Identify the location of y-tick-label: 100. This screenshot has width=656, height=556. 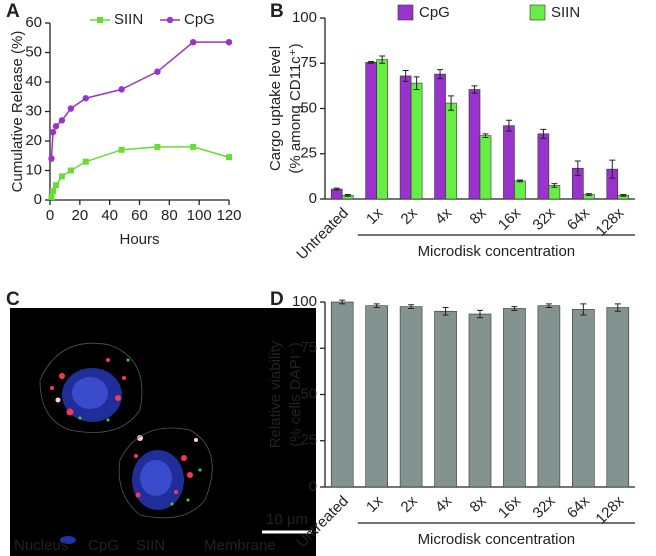
(304, 301).